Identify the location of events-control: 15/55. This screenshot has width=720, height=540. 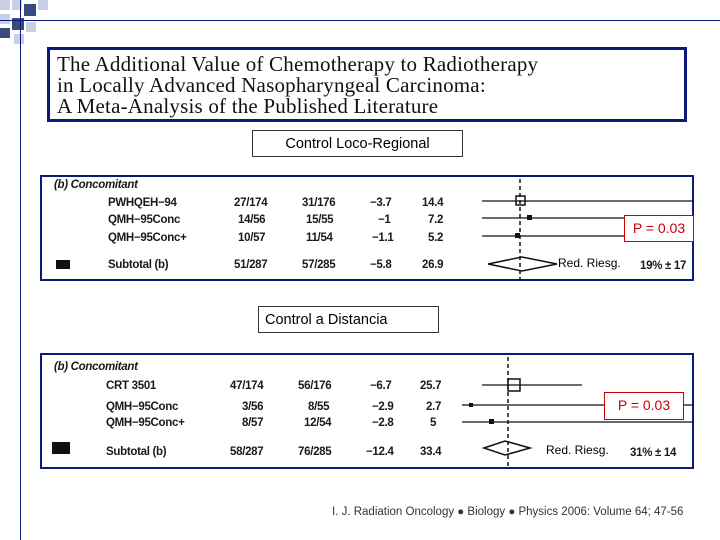
(320, 220).